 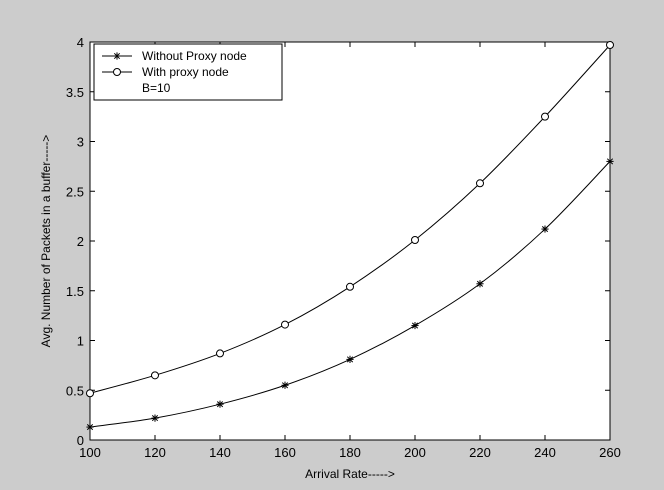 I want to click on legend-label: With proxy node, so click(x=185, y=72).